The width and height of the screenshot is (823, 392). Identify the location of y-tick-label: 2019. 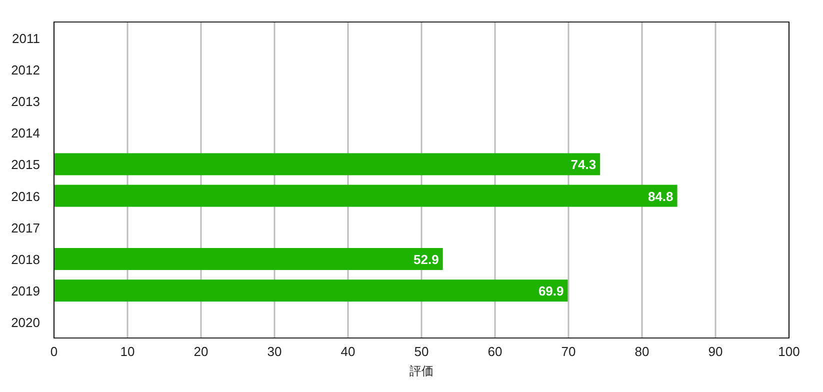
(25, 291).